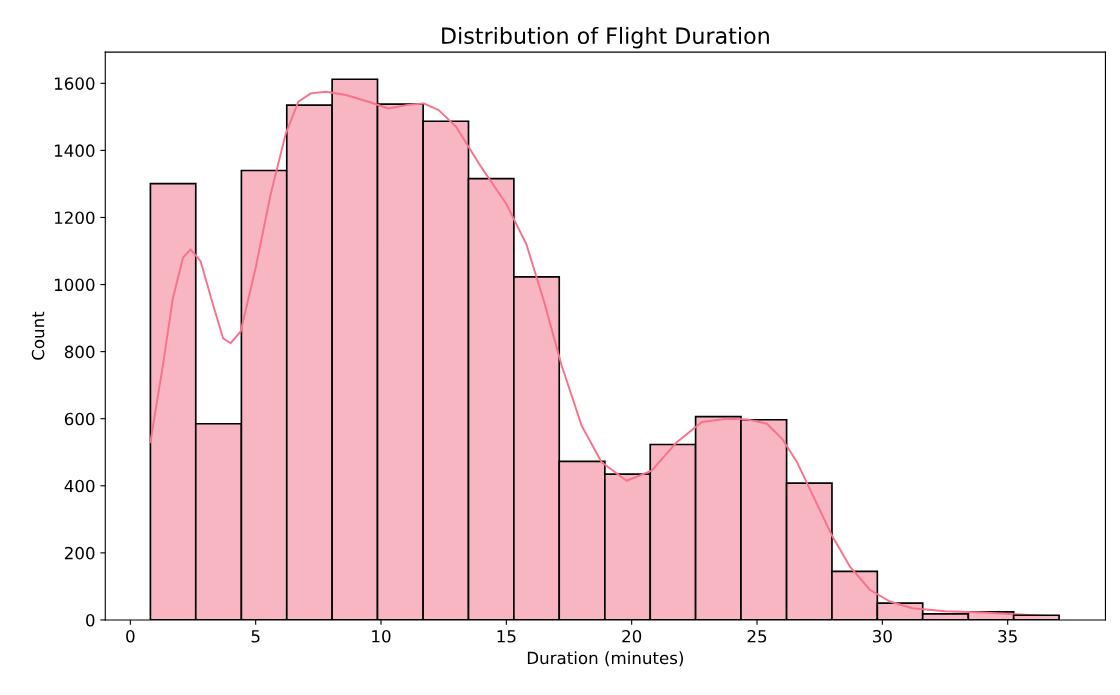 The image size is (1120, 695). I want to click on y-tick-label: 200, so click(79, 553).